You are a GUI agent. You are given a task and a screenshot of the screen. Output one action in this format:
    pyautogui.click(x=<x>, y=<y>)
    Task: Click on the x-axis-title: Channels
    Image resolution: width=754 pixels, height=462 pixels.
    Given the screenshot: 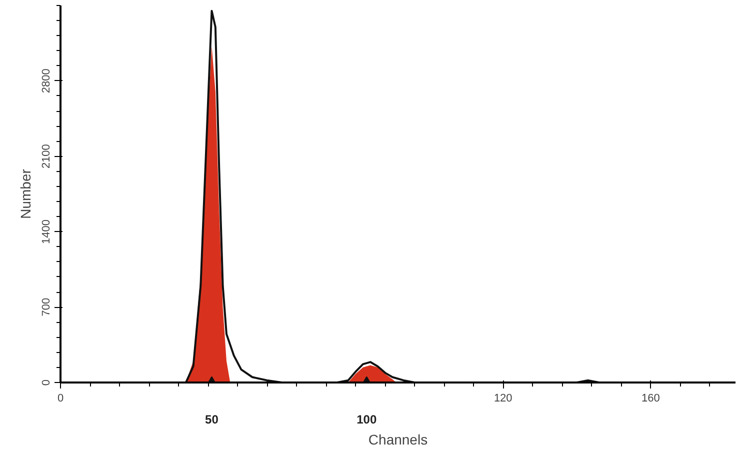 What is the action you would take?
    pyautogui.click(x=398, y=440)
    